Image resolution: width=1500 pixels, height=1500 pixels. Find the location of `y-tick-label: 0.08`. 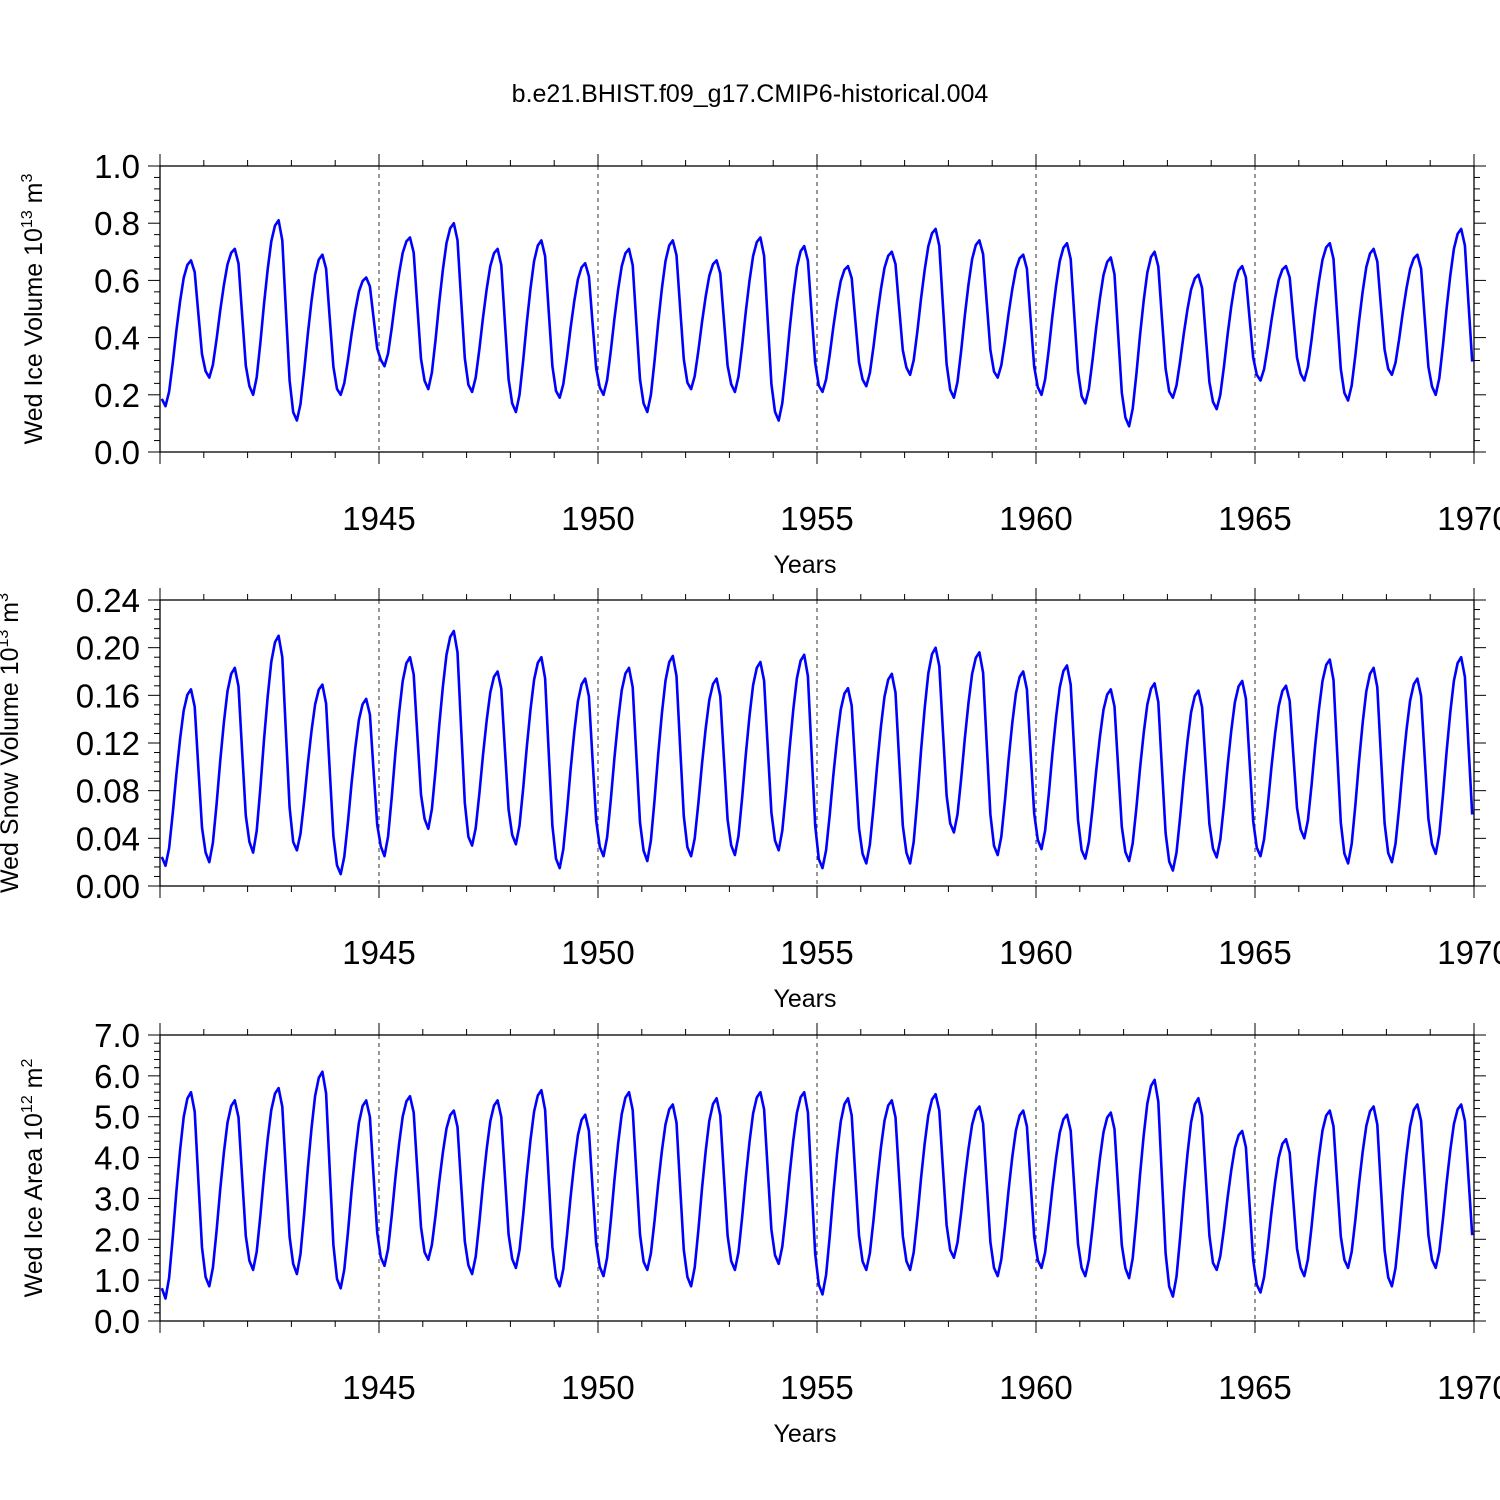

y-tick-label: 0.08 is located at coordinates (108, 791).